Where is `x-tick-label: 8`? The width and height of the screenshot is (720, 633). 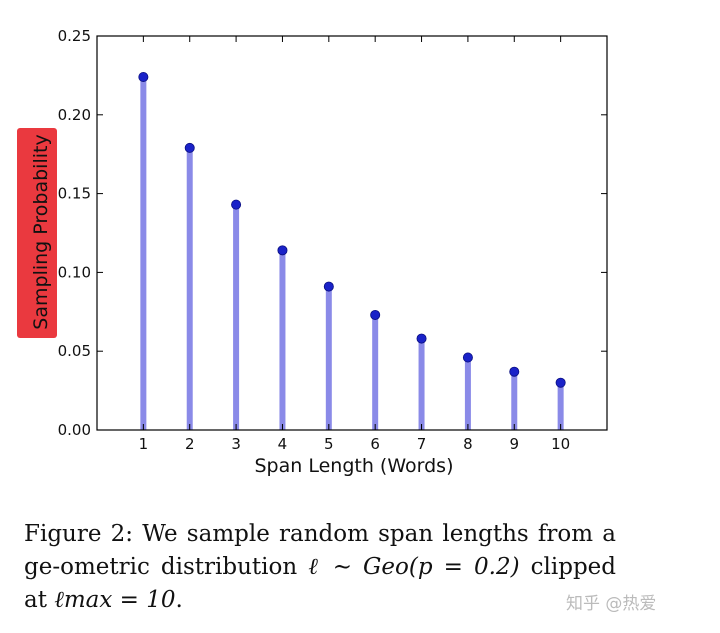
x-tick-label: 8 is located at coordinates (468, 444).